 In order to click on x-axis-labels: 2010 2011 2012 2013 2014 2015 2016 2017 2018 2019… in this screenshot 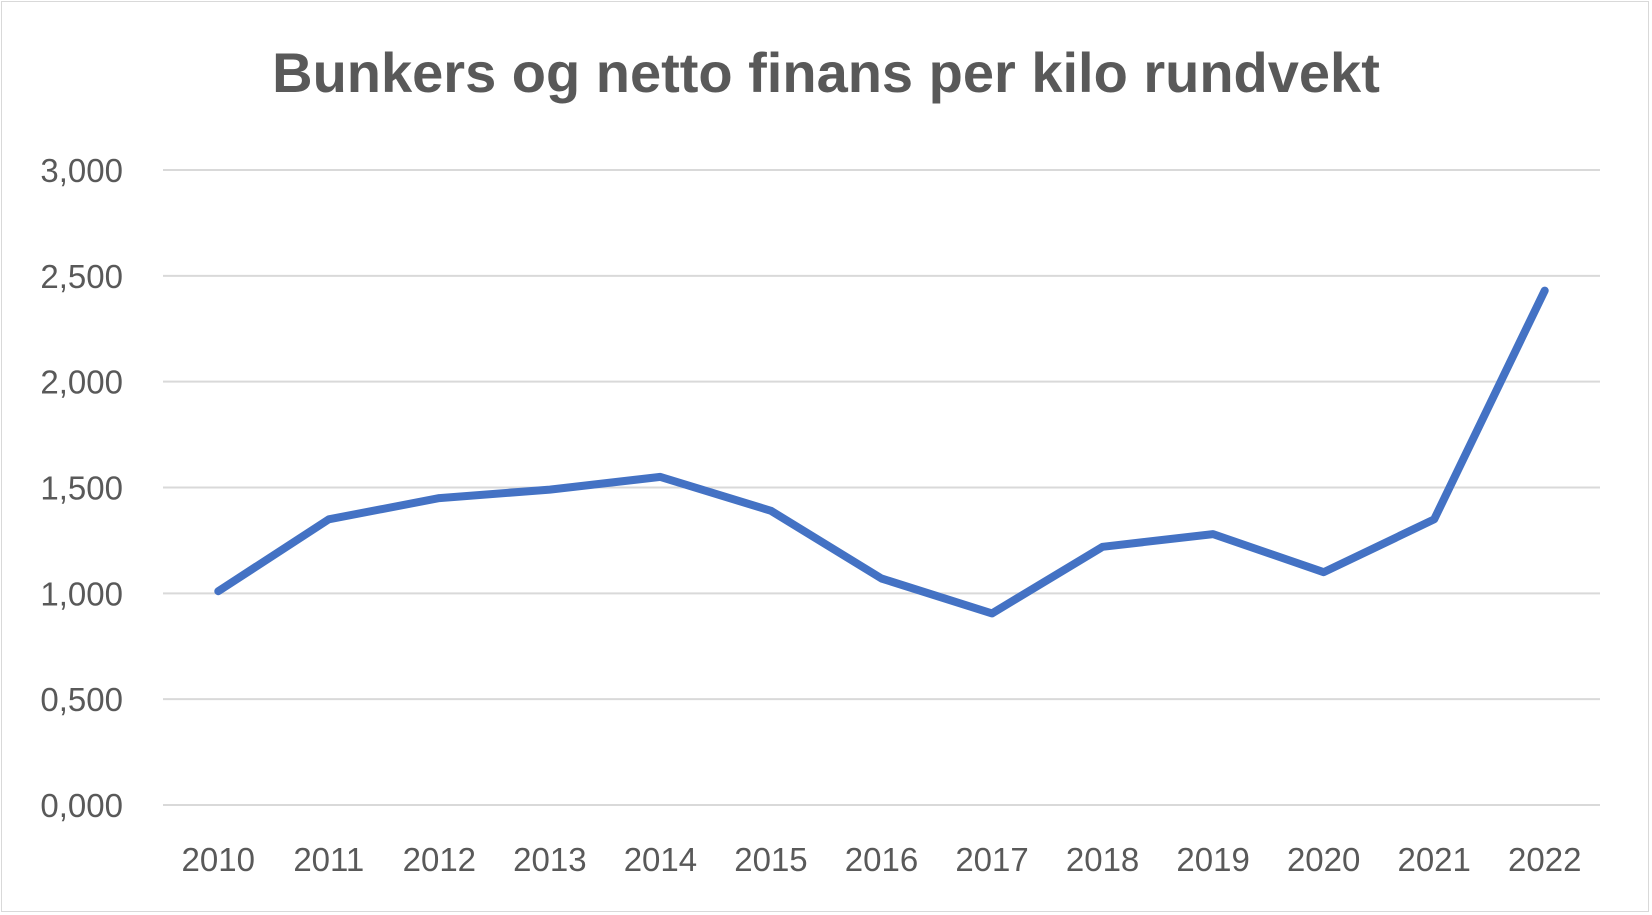, I will do `click(882, 859)`.